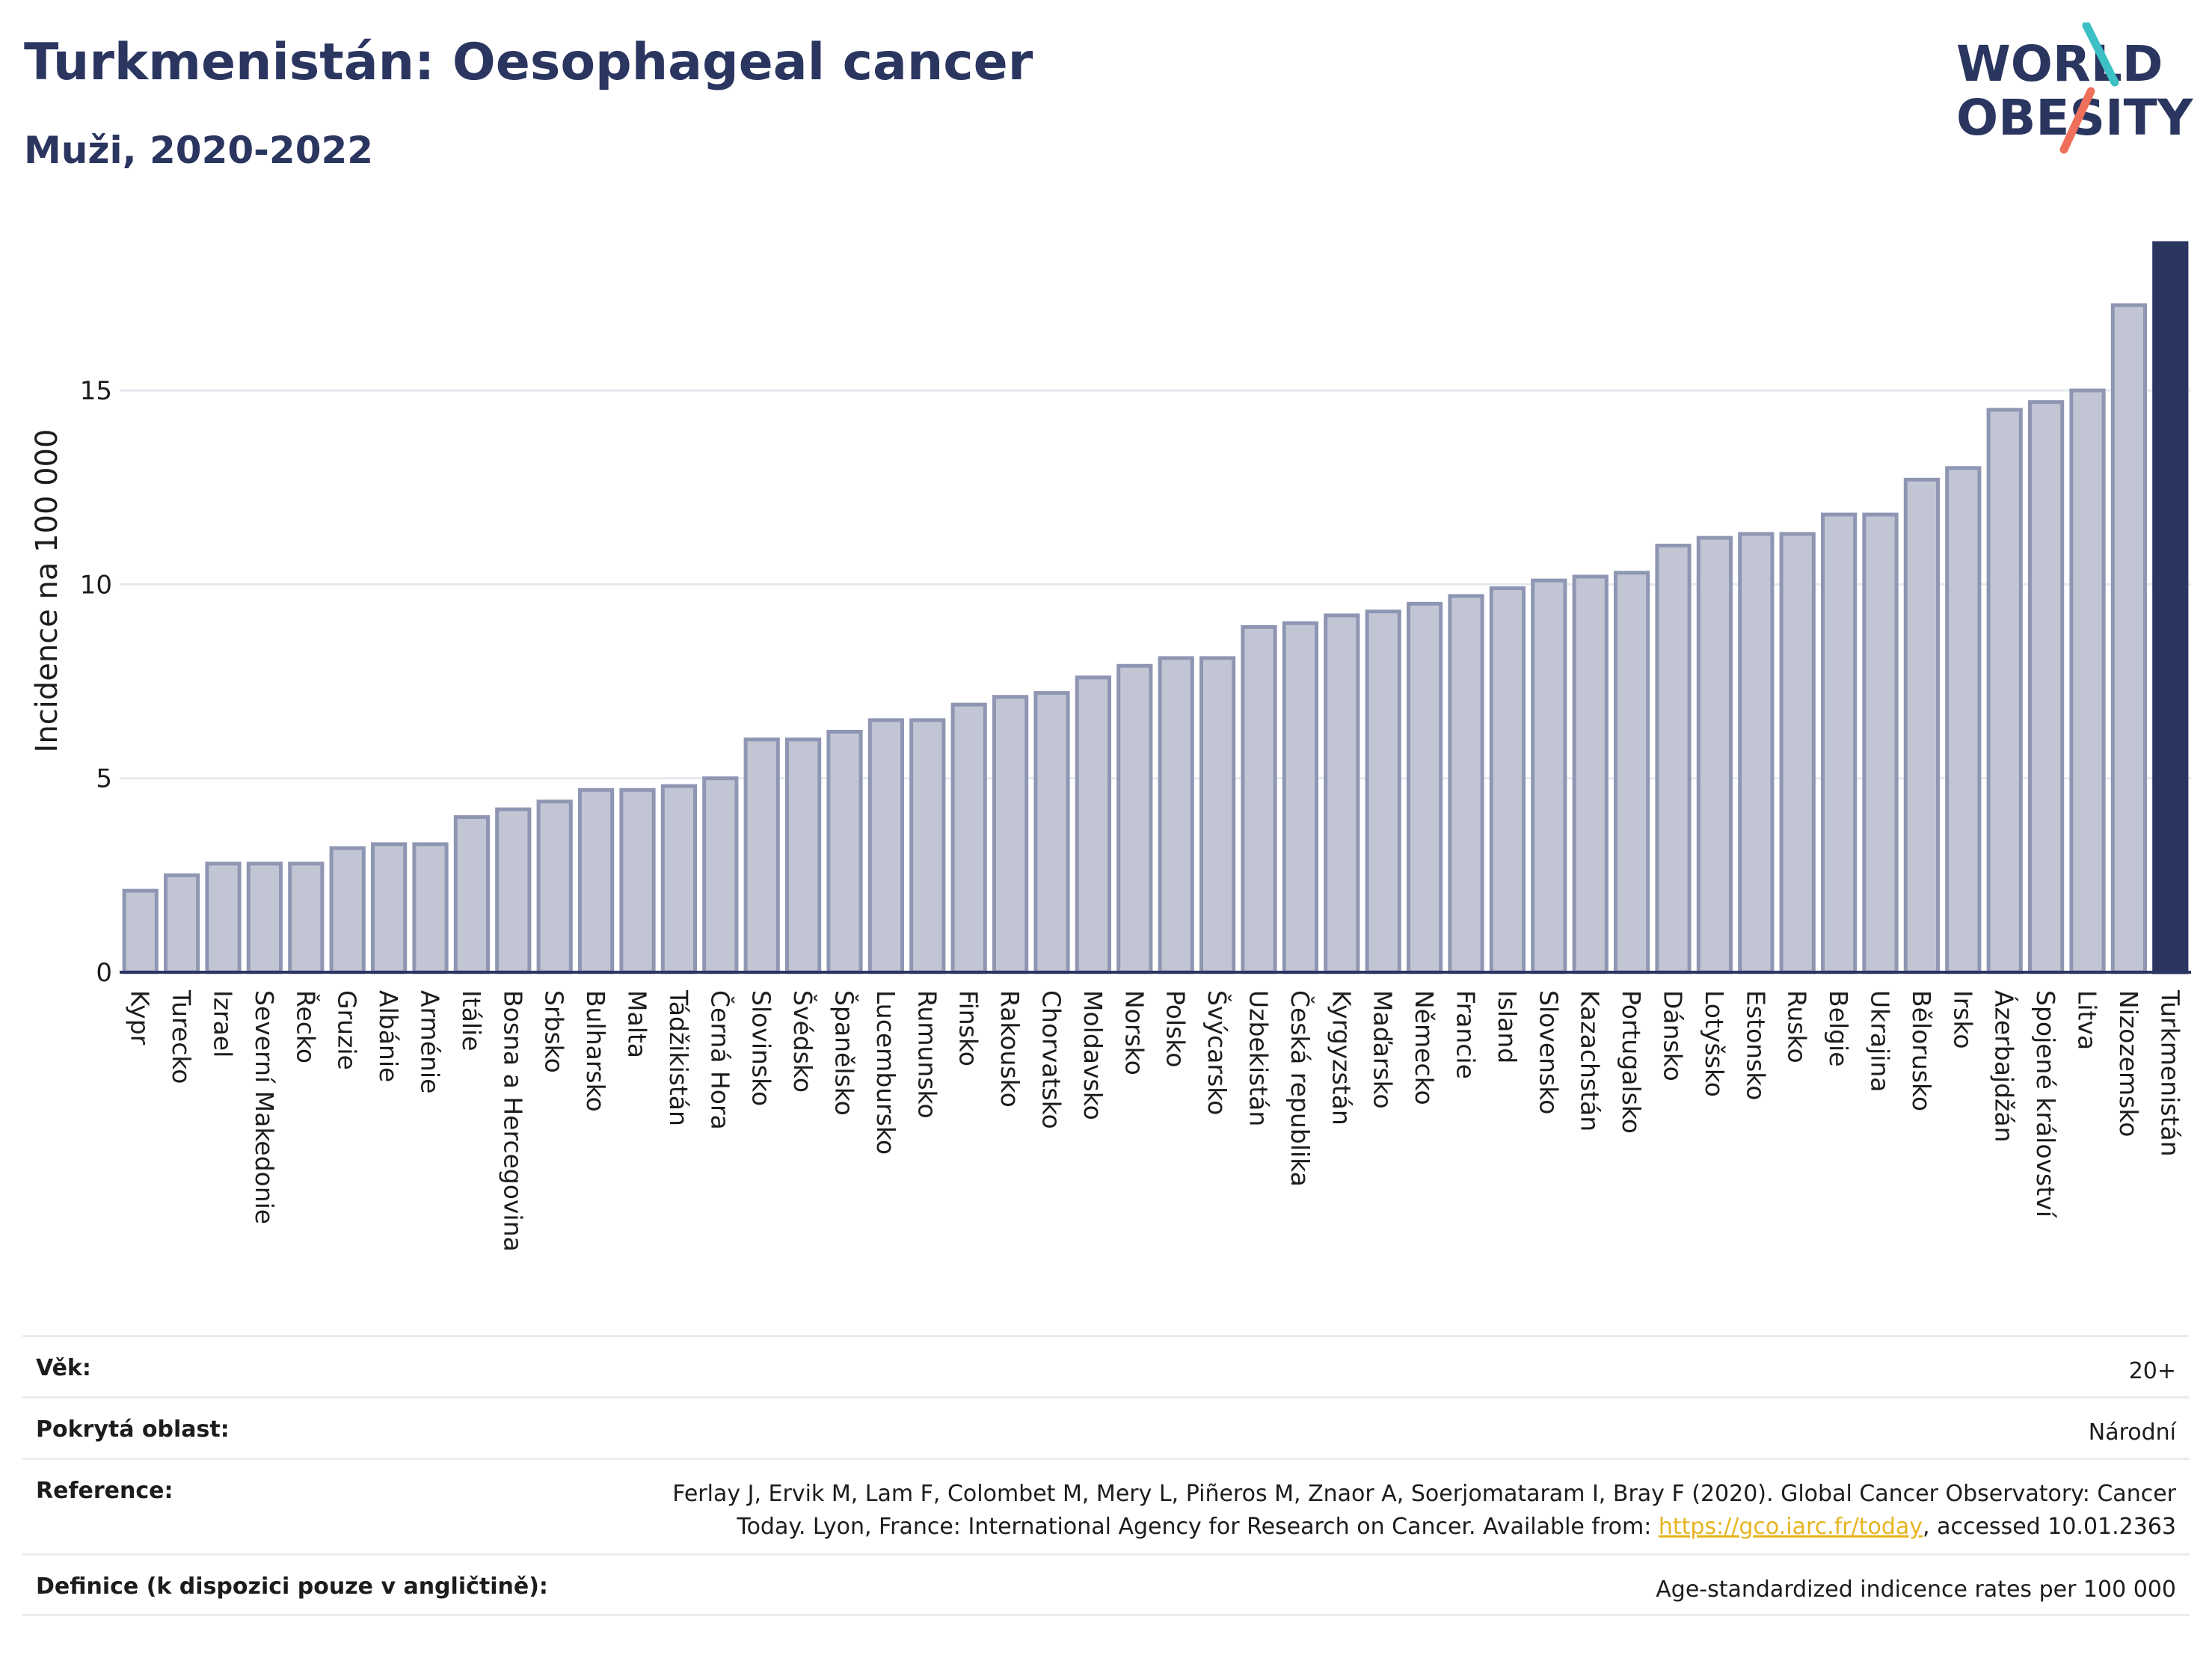 This screenshot has width=2212, height=1655. I want to click on x-tick-label: Nizozemsko, so click(2128, 1063).